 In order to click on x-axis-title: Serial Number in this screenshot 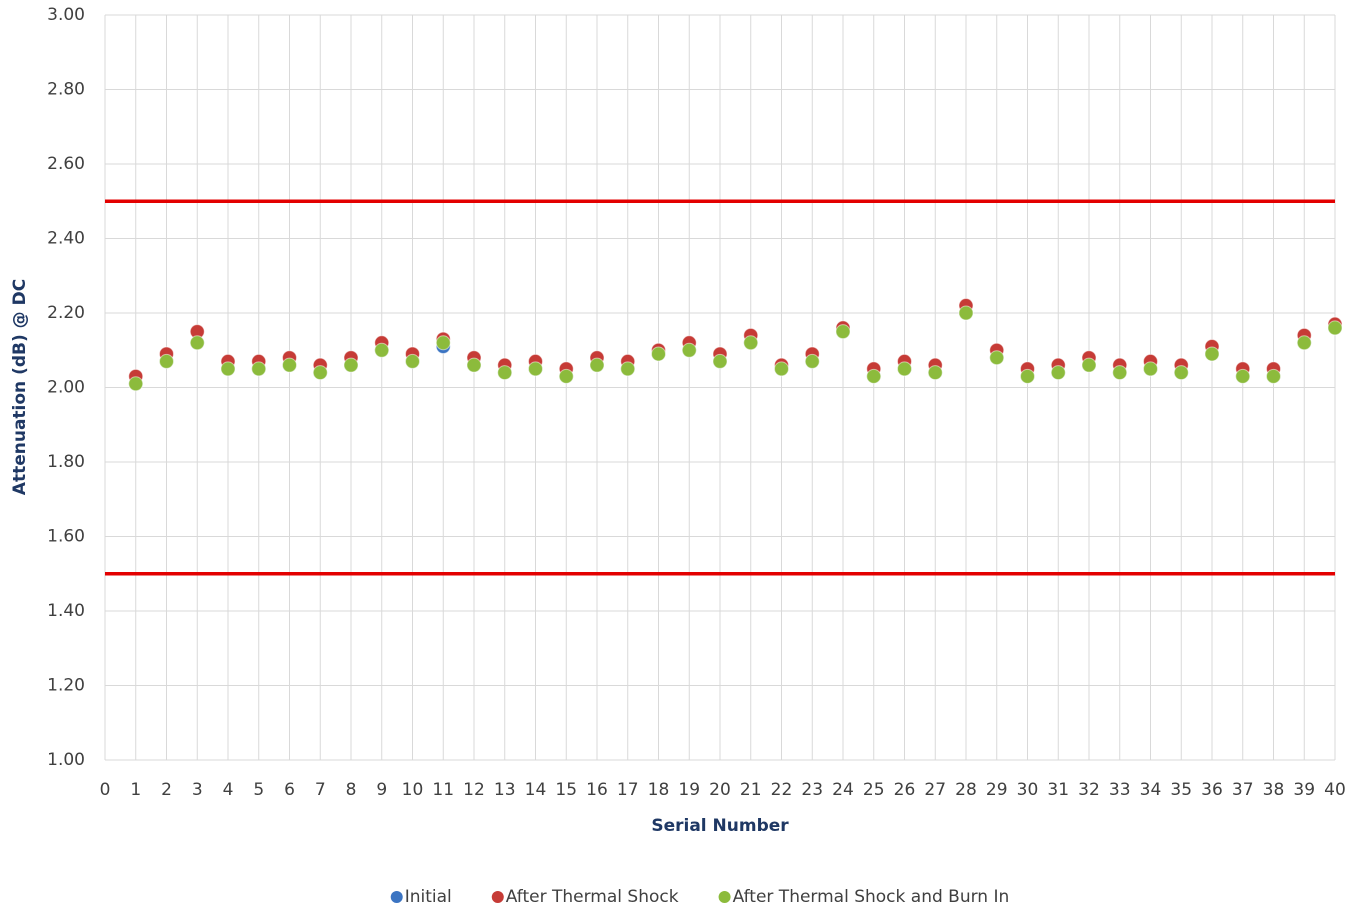, I will do `click(720, 826)`.